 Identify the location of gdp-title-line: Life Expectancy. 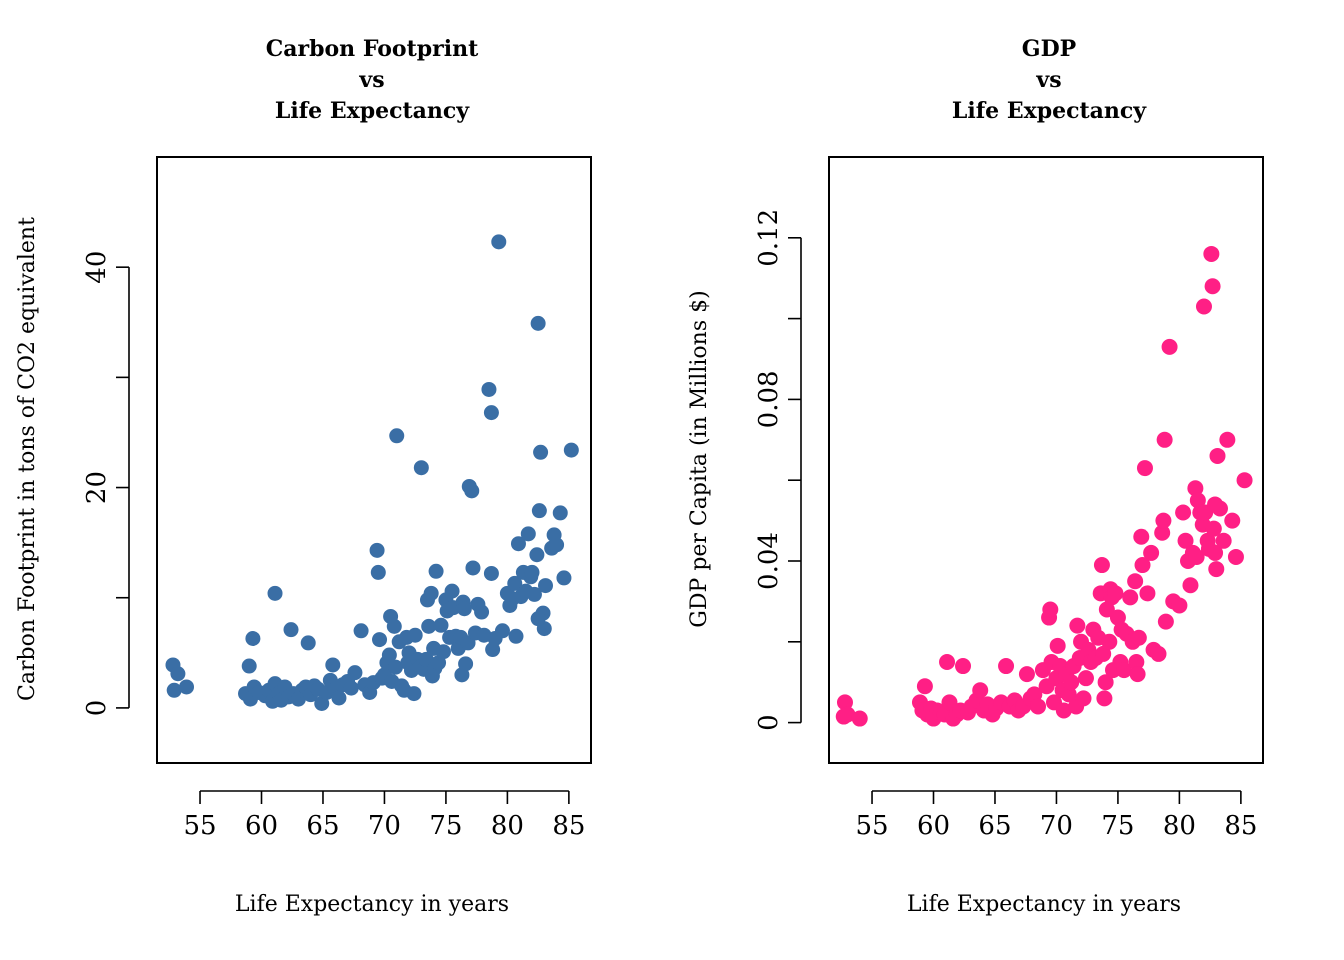
(1049, 111).